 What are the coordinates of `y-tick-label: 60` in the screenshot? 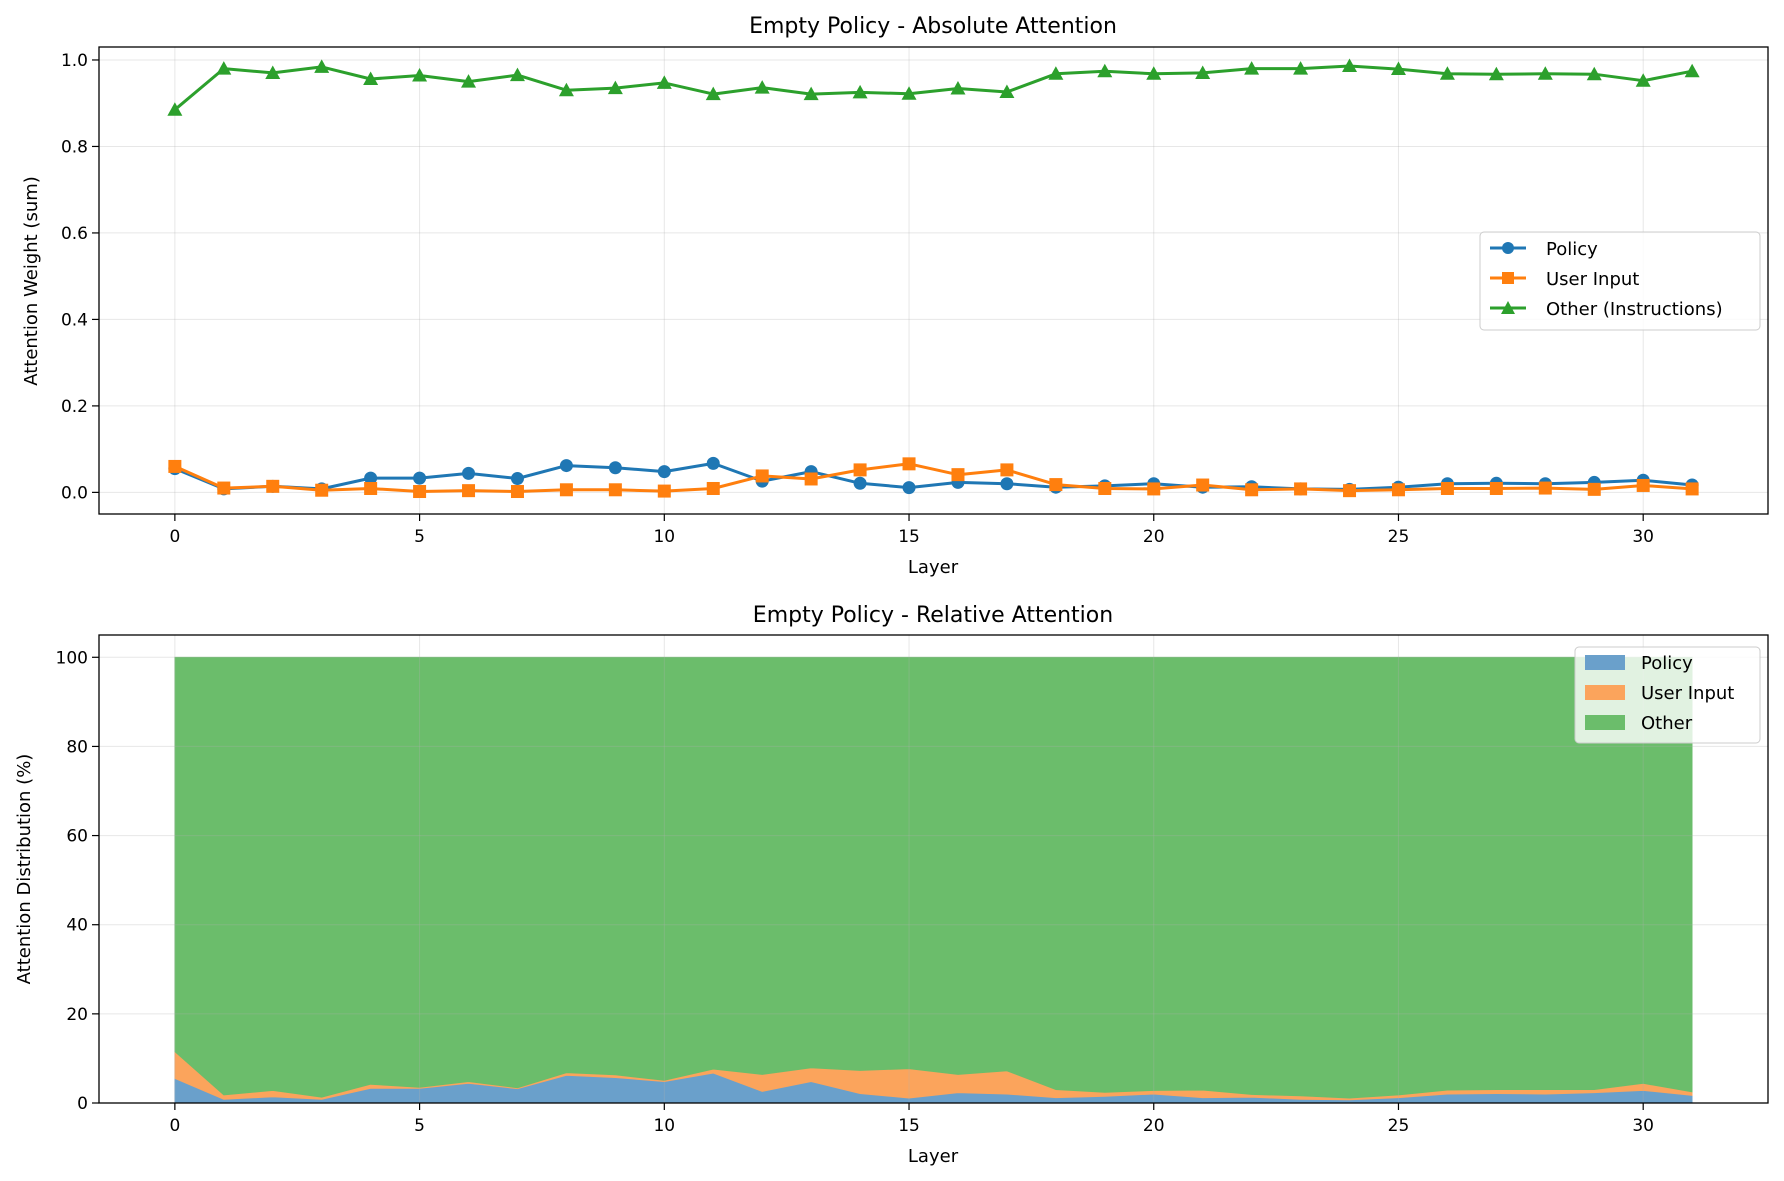 It's located at (77, 837).